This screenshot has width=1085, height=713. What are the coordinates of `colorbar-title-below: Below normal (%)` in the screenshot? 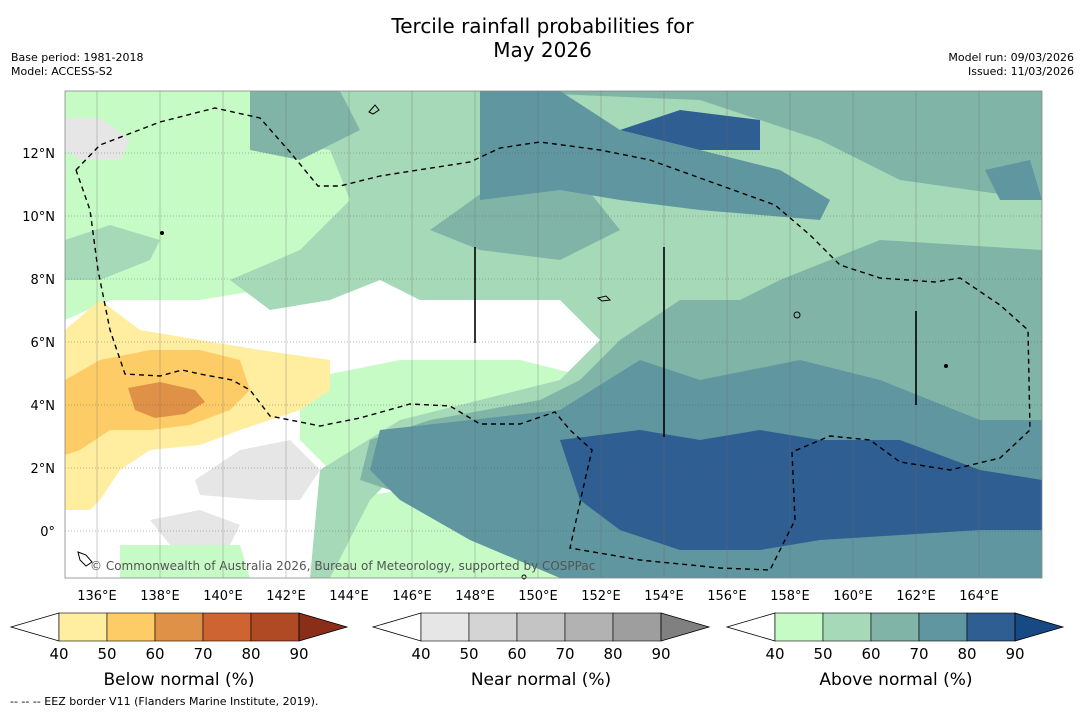 It's located at (179, 680).